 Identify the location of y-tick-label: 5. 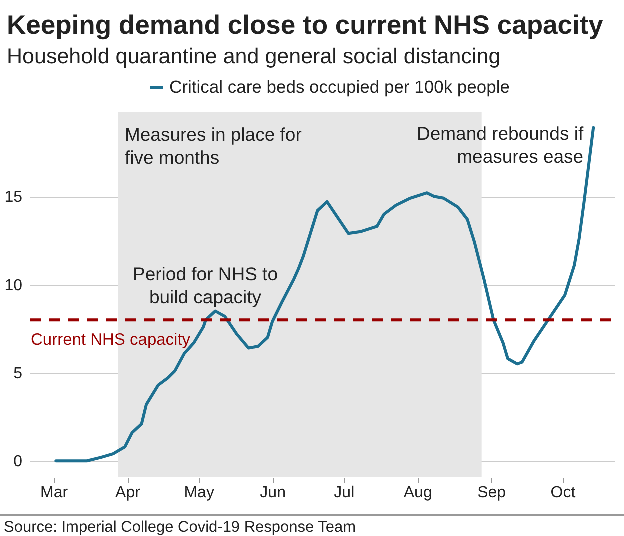
(18, 373).